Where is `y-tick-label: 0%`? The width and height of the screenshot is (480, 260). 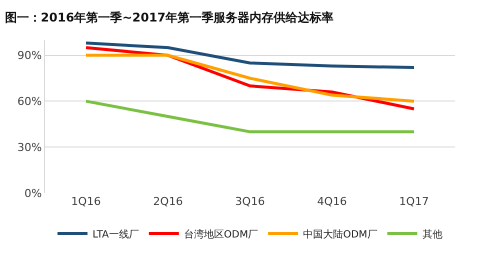 y-tick-label: 0% is located at coordinates (33, 193).